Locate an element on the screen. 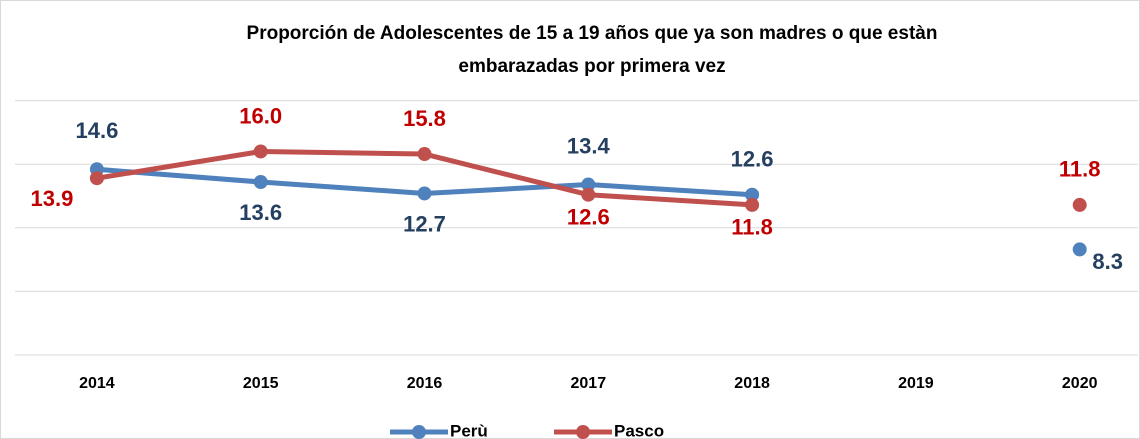 This screenshot has width=1140, height=439. data-label: 13.4 is located at coordinates (589, 145).